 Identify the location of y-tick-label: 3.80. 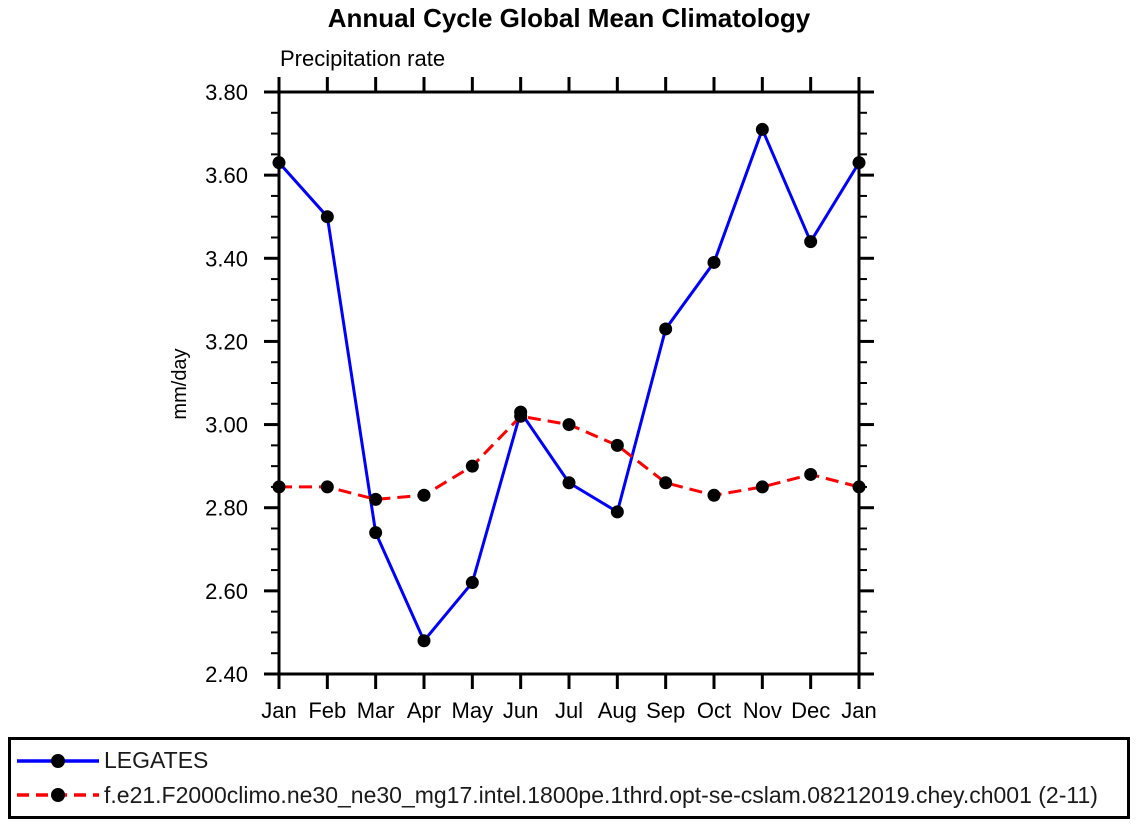
(226, 92).